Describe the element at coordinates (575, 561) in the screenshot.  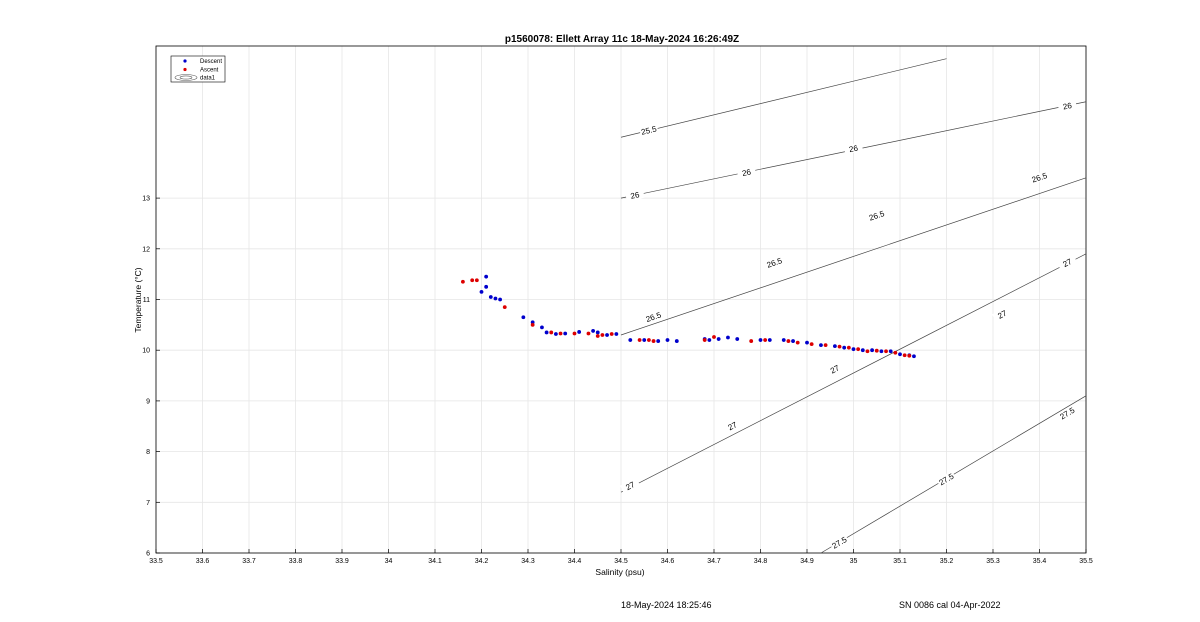
I see `x-tick-label: 34.4` at that location.